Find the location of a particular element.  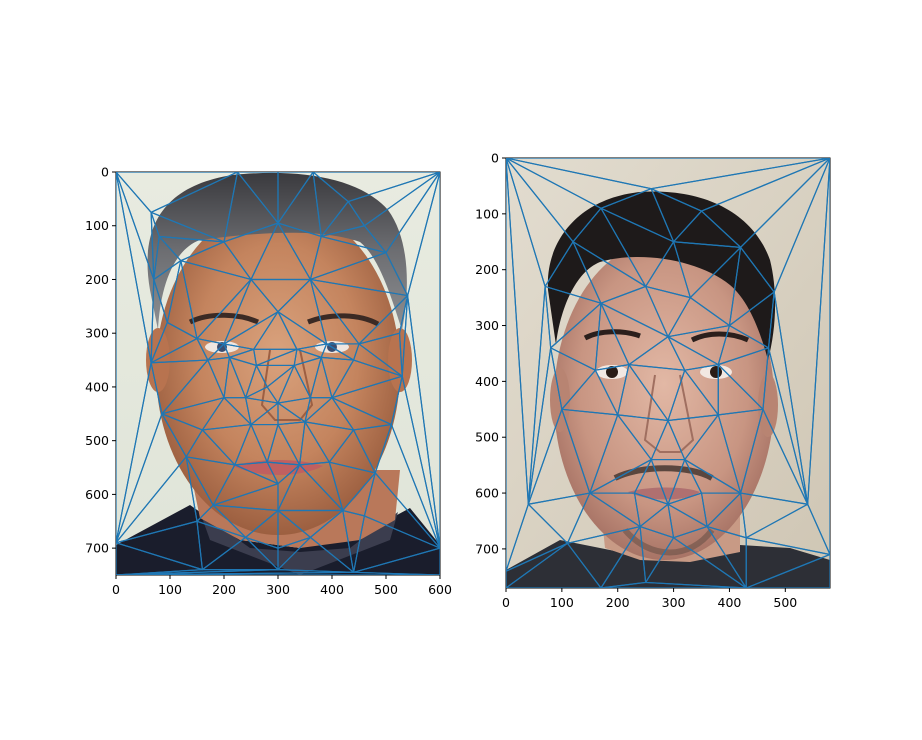

left-y-tick-label: 300 is located at coordinates (97, 333).